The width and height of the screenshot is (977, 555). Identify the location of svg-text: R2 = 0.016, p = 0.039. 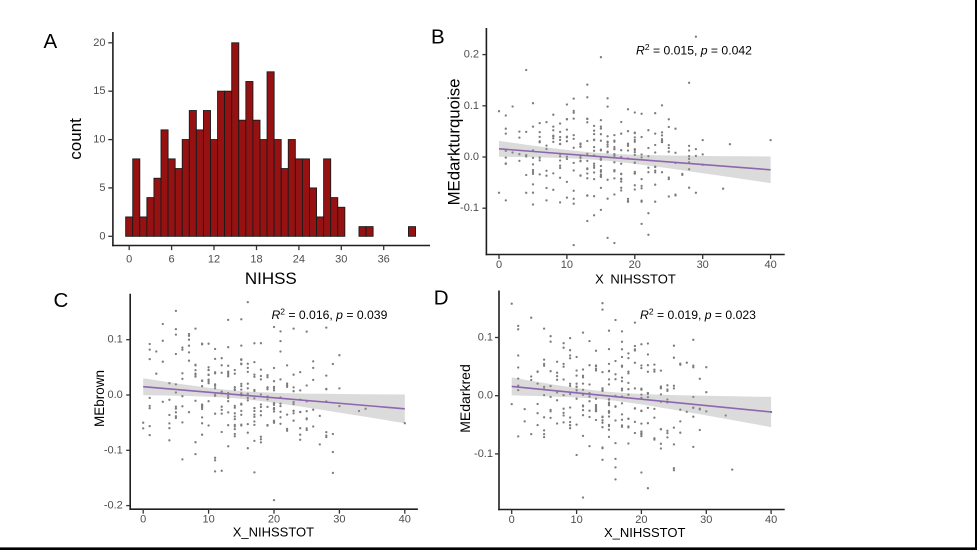
(329, 315).